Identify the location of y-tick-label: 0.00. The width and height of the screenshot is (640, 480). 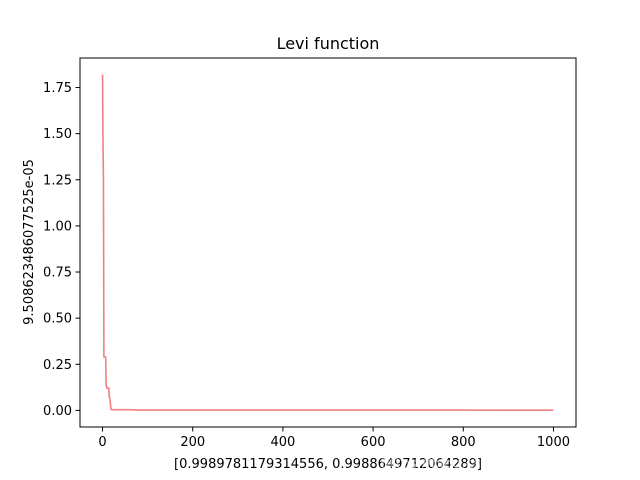
(57, 411).